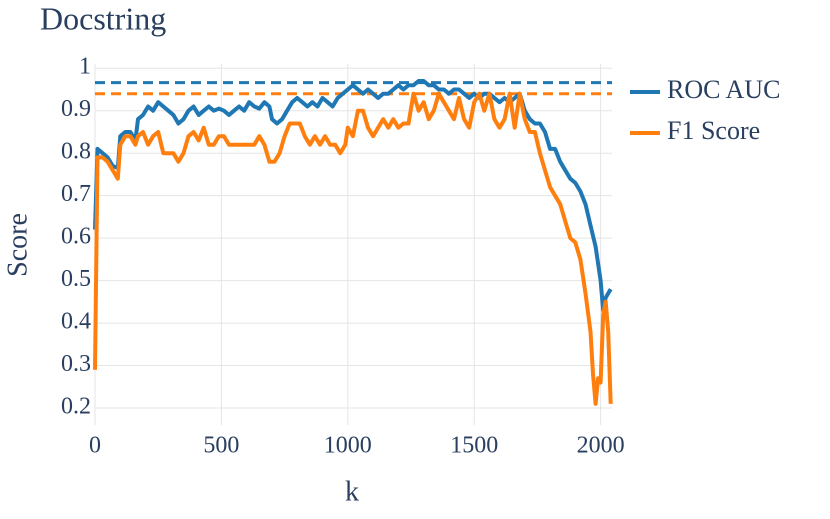 The height and width of the screenshot is (519, 830). What do you see at coordinates (17, 245) in the screenshot?
I see `y-axis-label: Score` at bounding box center [17, 245].